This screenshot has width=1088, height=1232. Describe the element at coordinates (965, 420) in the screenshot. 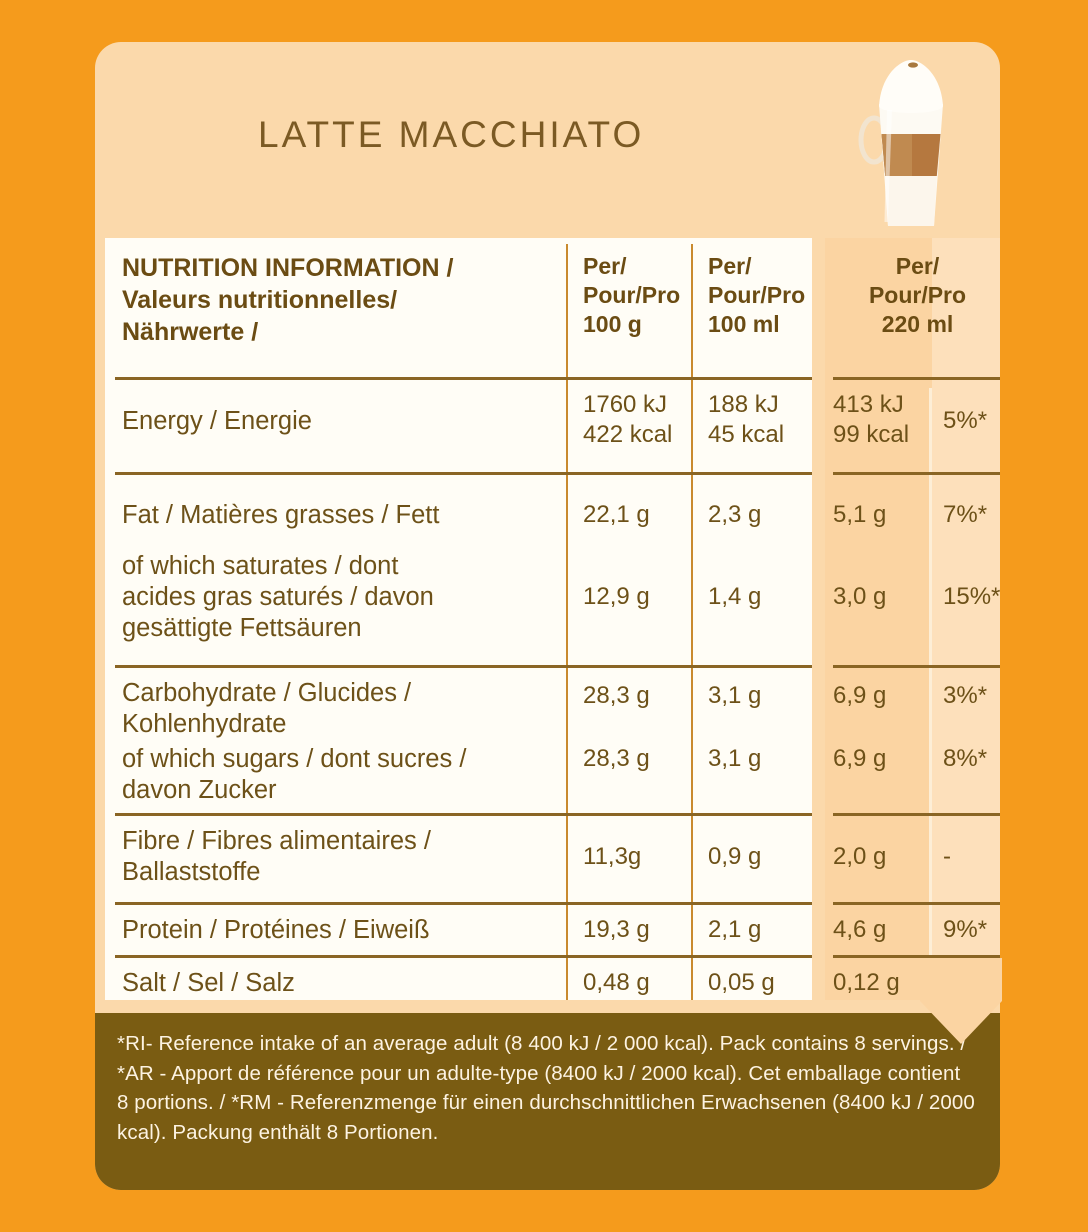

I see `energy-ri-220ml: 5%*` at that location.